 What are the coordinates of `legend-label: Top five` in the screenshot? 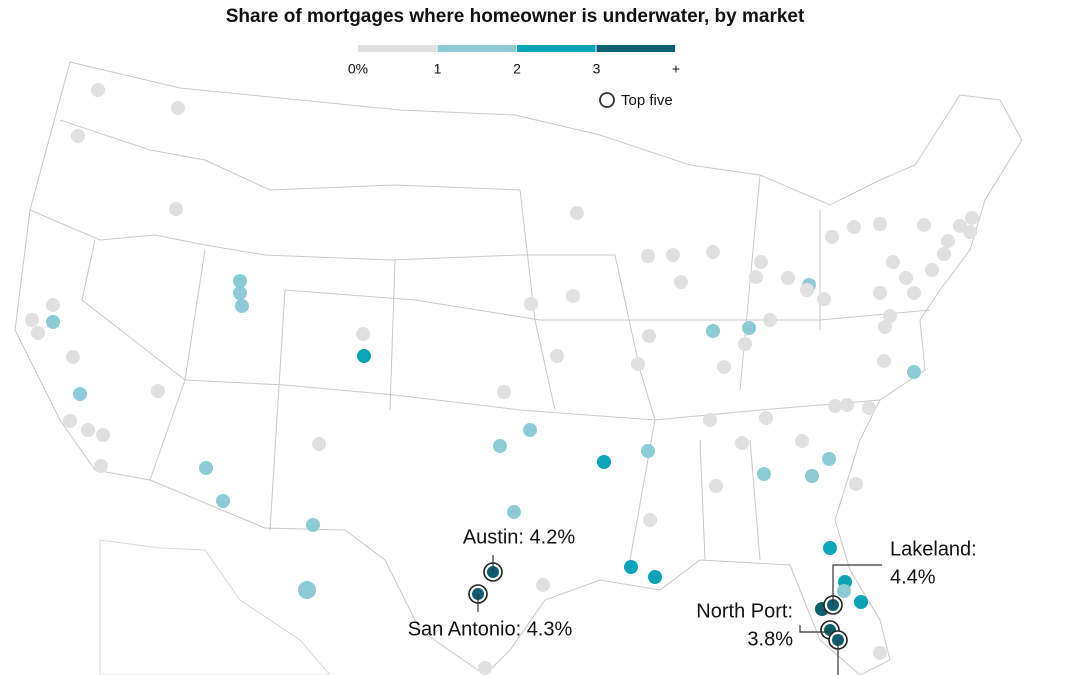 It's located at (647, 100).